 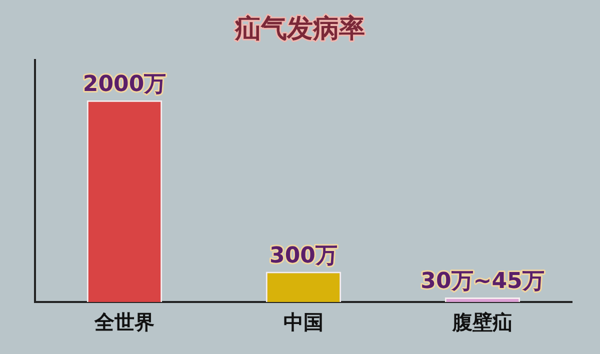 What do you see at coordinates (299, 29) in the screenshot?
I see `chart-title: 疝气发病率` at bounding box center [299, 29].